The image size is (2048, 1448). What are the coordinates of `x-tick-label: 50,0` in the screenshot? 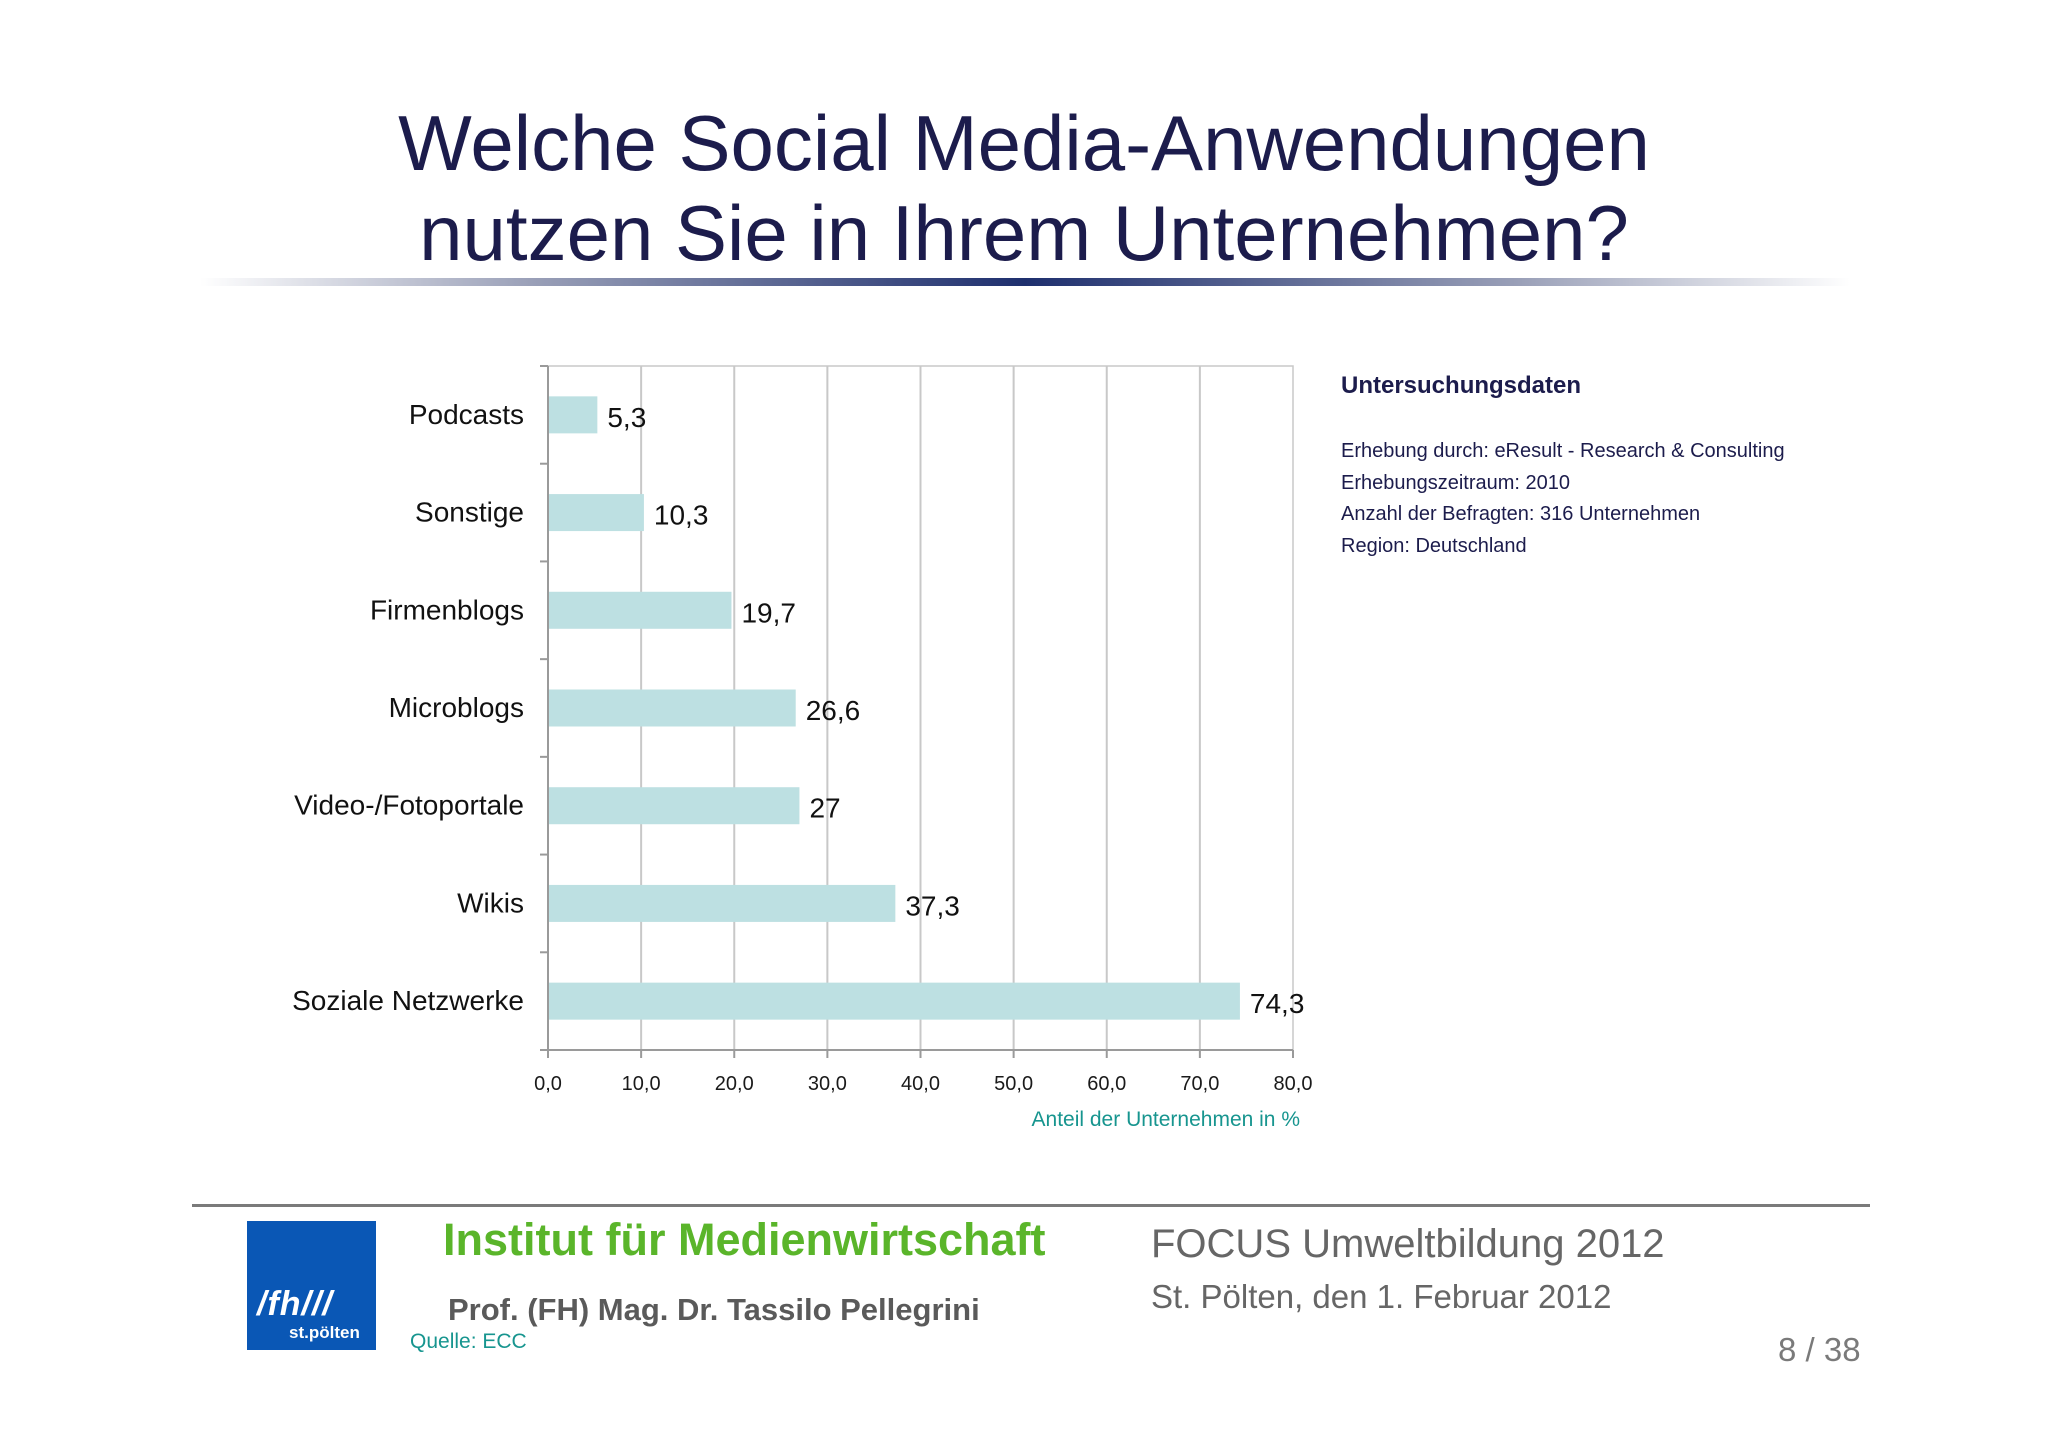 It's located at (1013, 1084).